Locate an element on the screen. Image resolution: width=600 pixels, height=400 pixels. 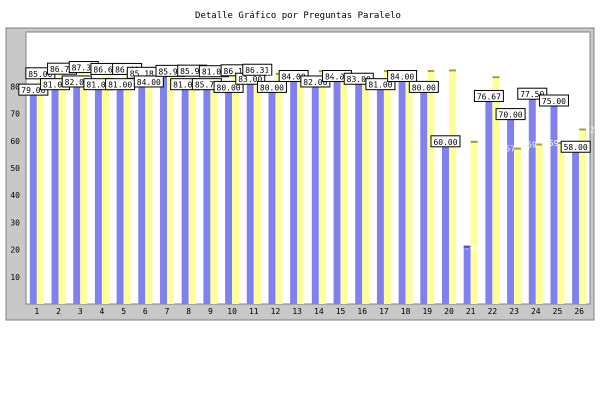
x-tick-label: 16 is located at coordinates (362, 311).